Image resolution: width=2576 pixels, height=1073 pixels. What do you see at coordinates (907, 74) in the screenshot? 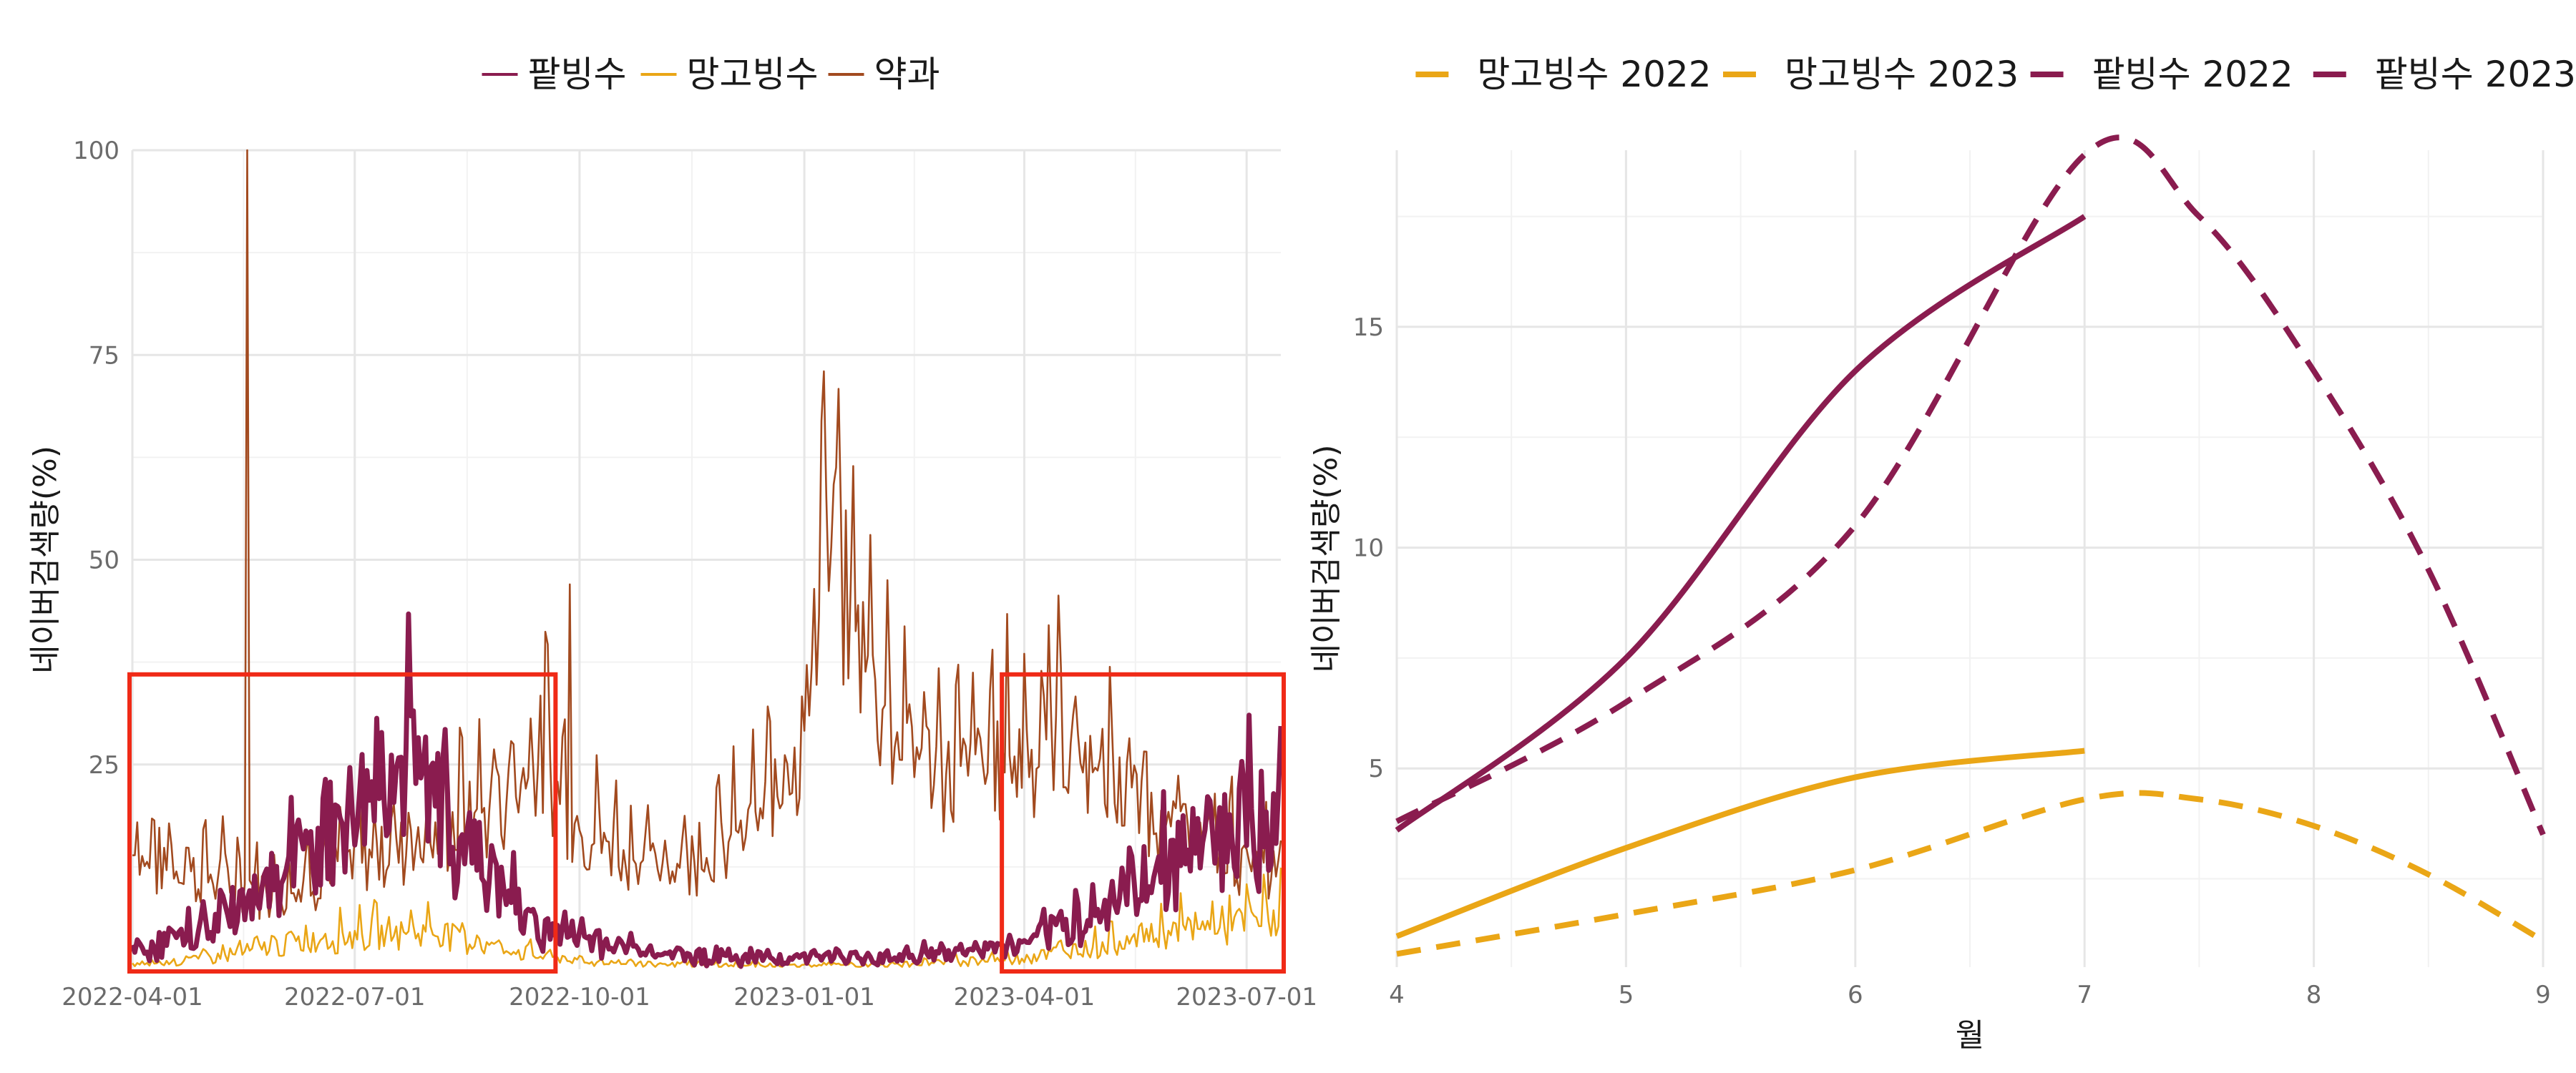
I see `legend-label-약과: 약과` at bounding box center [907, 74].